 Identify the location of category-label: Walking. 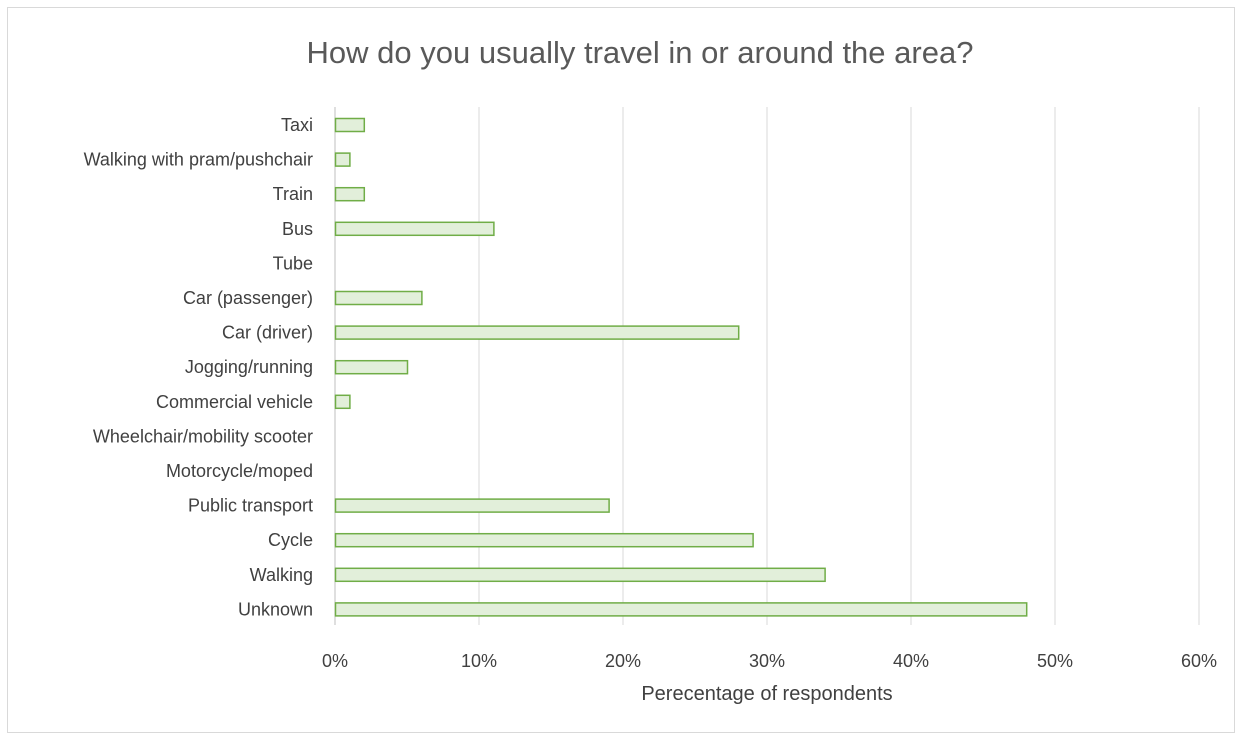
(281, 575).